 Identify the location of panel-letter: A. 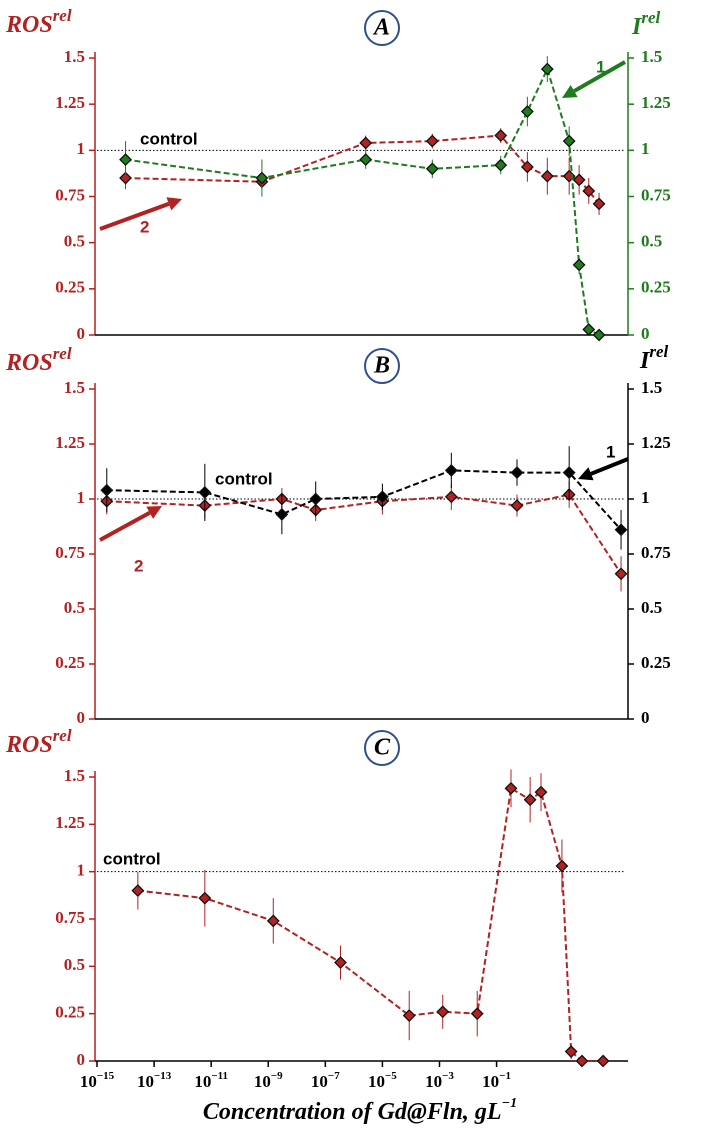
(381, 28).